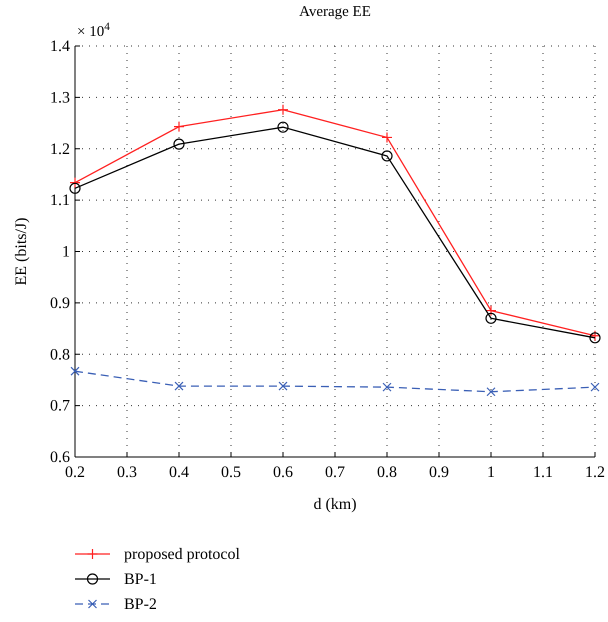  I want to click on y-tick-label: 0.9, so click(60, 303).